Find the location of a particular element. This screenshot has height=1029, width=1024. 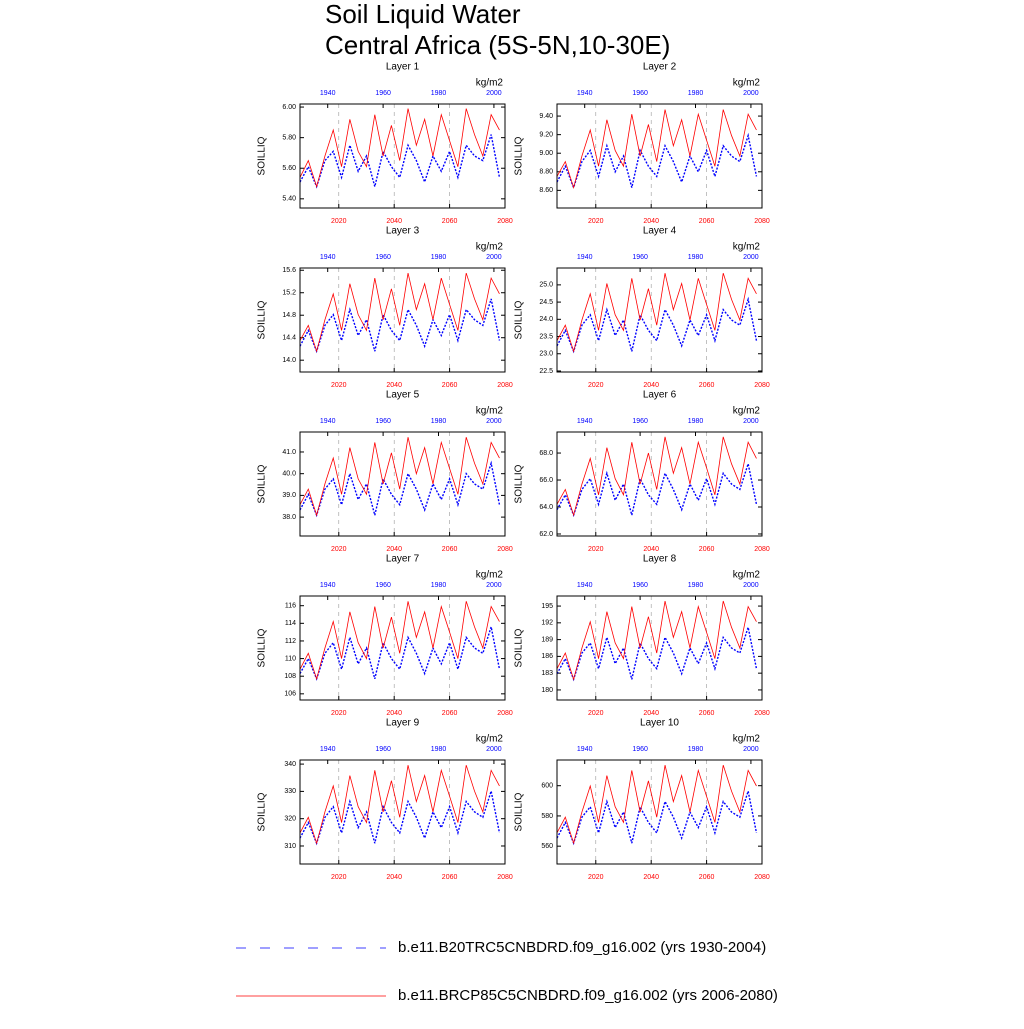

y-tick-label: 110 is located at coordinates (290, 658).